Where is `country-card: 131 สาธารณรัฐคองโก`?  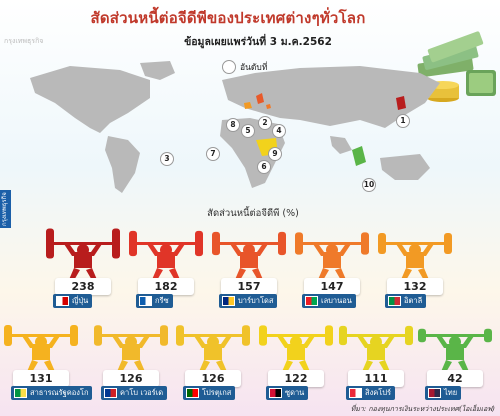
country-card: 131 สาธารณรัฐคองโก is located at coordinates (46, 359).